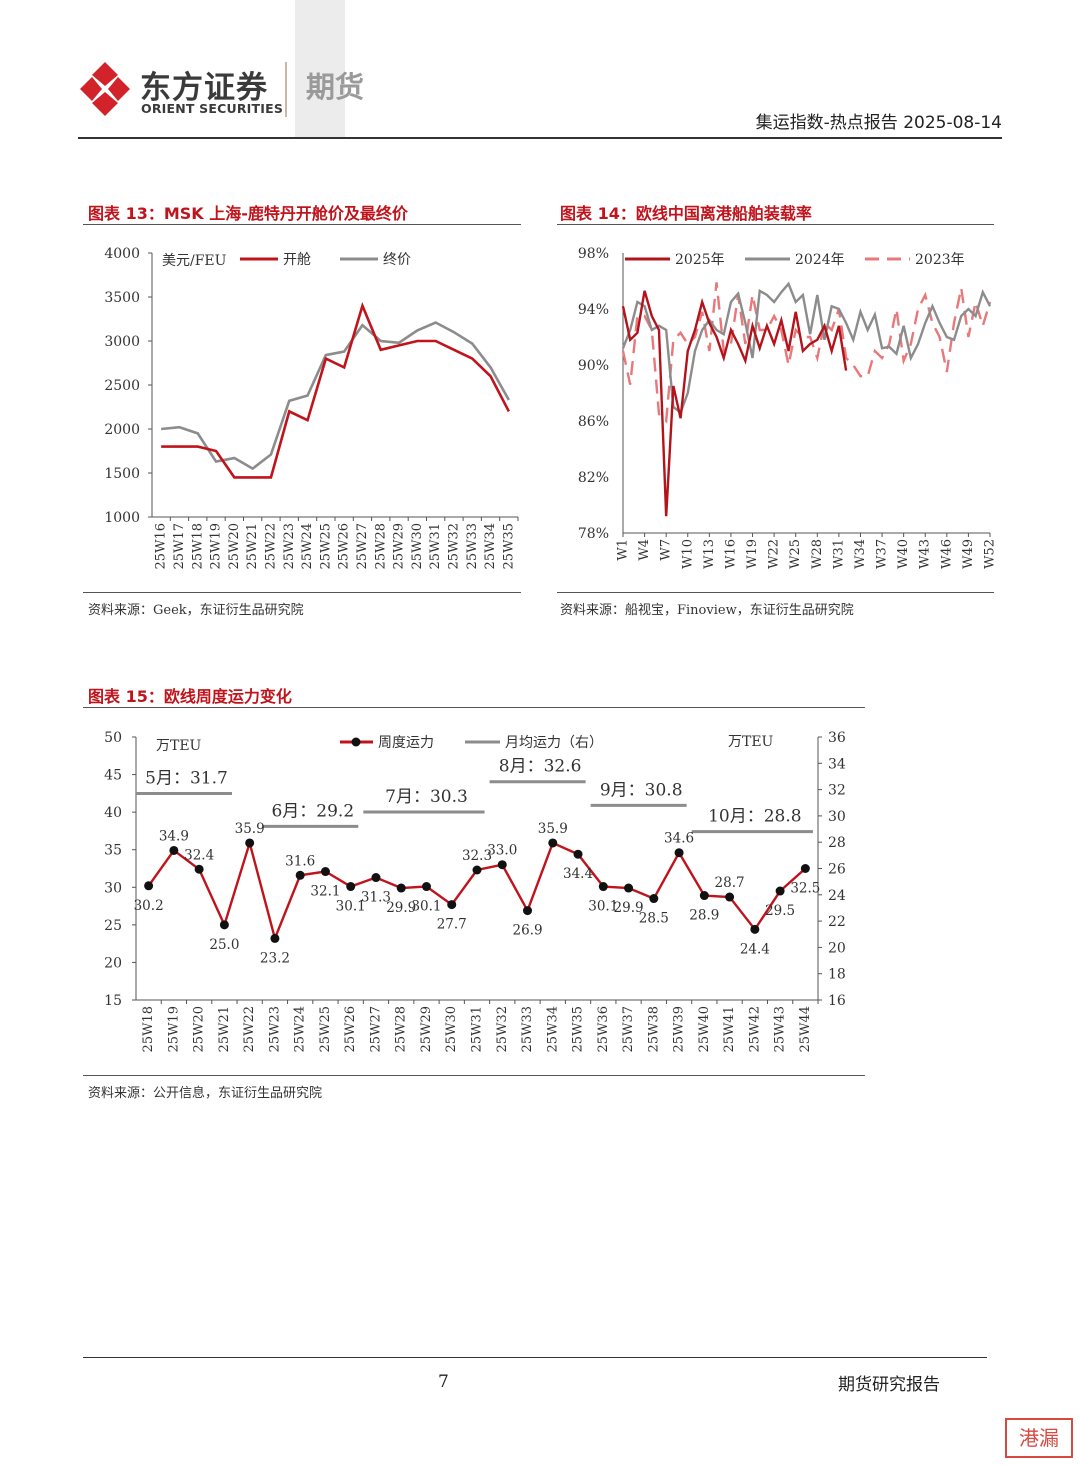 The width and height of the screenshot is (1080, 1466). What do you see at coordinates (477, 856) in the screenshot?
I see `data-label: 32.3` at bounding box center [477, 856].